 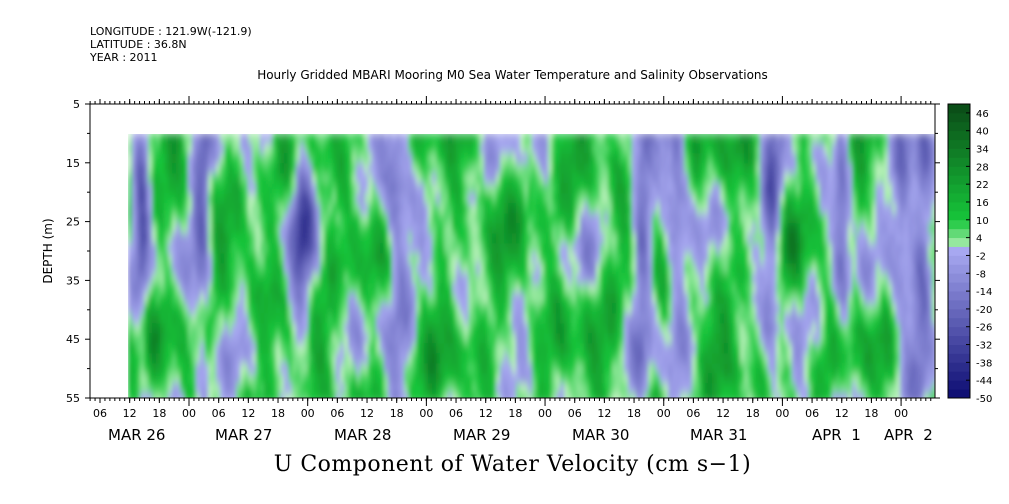 What do you see at coordinates (73, 222) in the screenshot?
I see `y-tick-label: 25` at bounding box center [73, 222].